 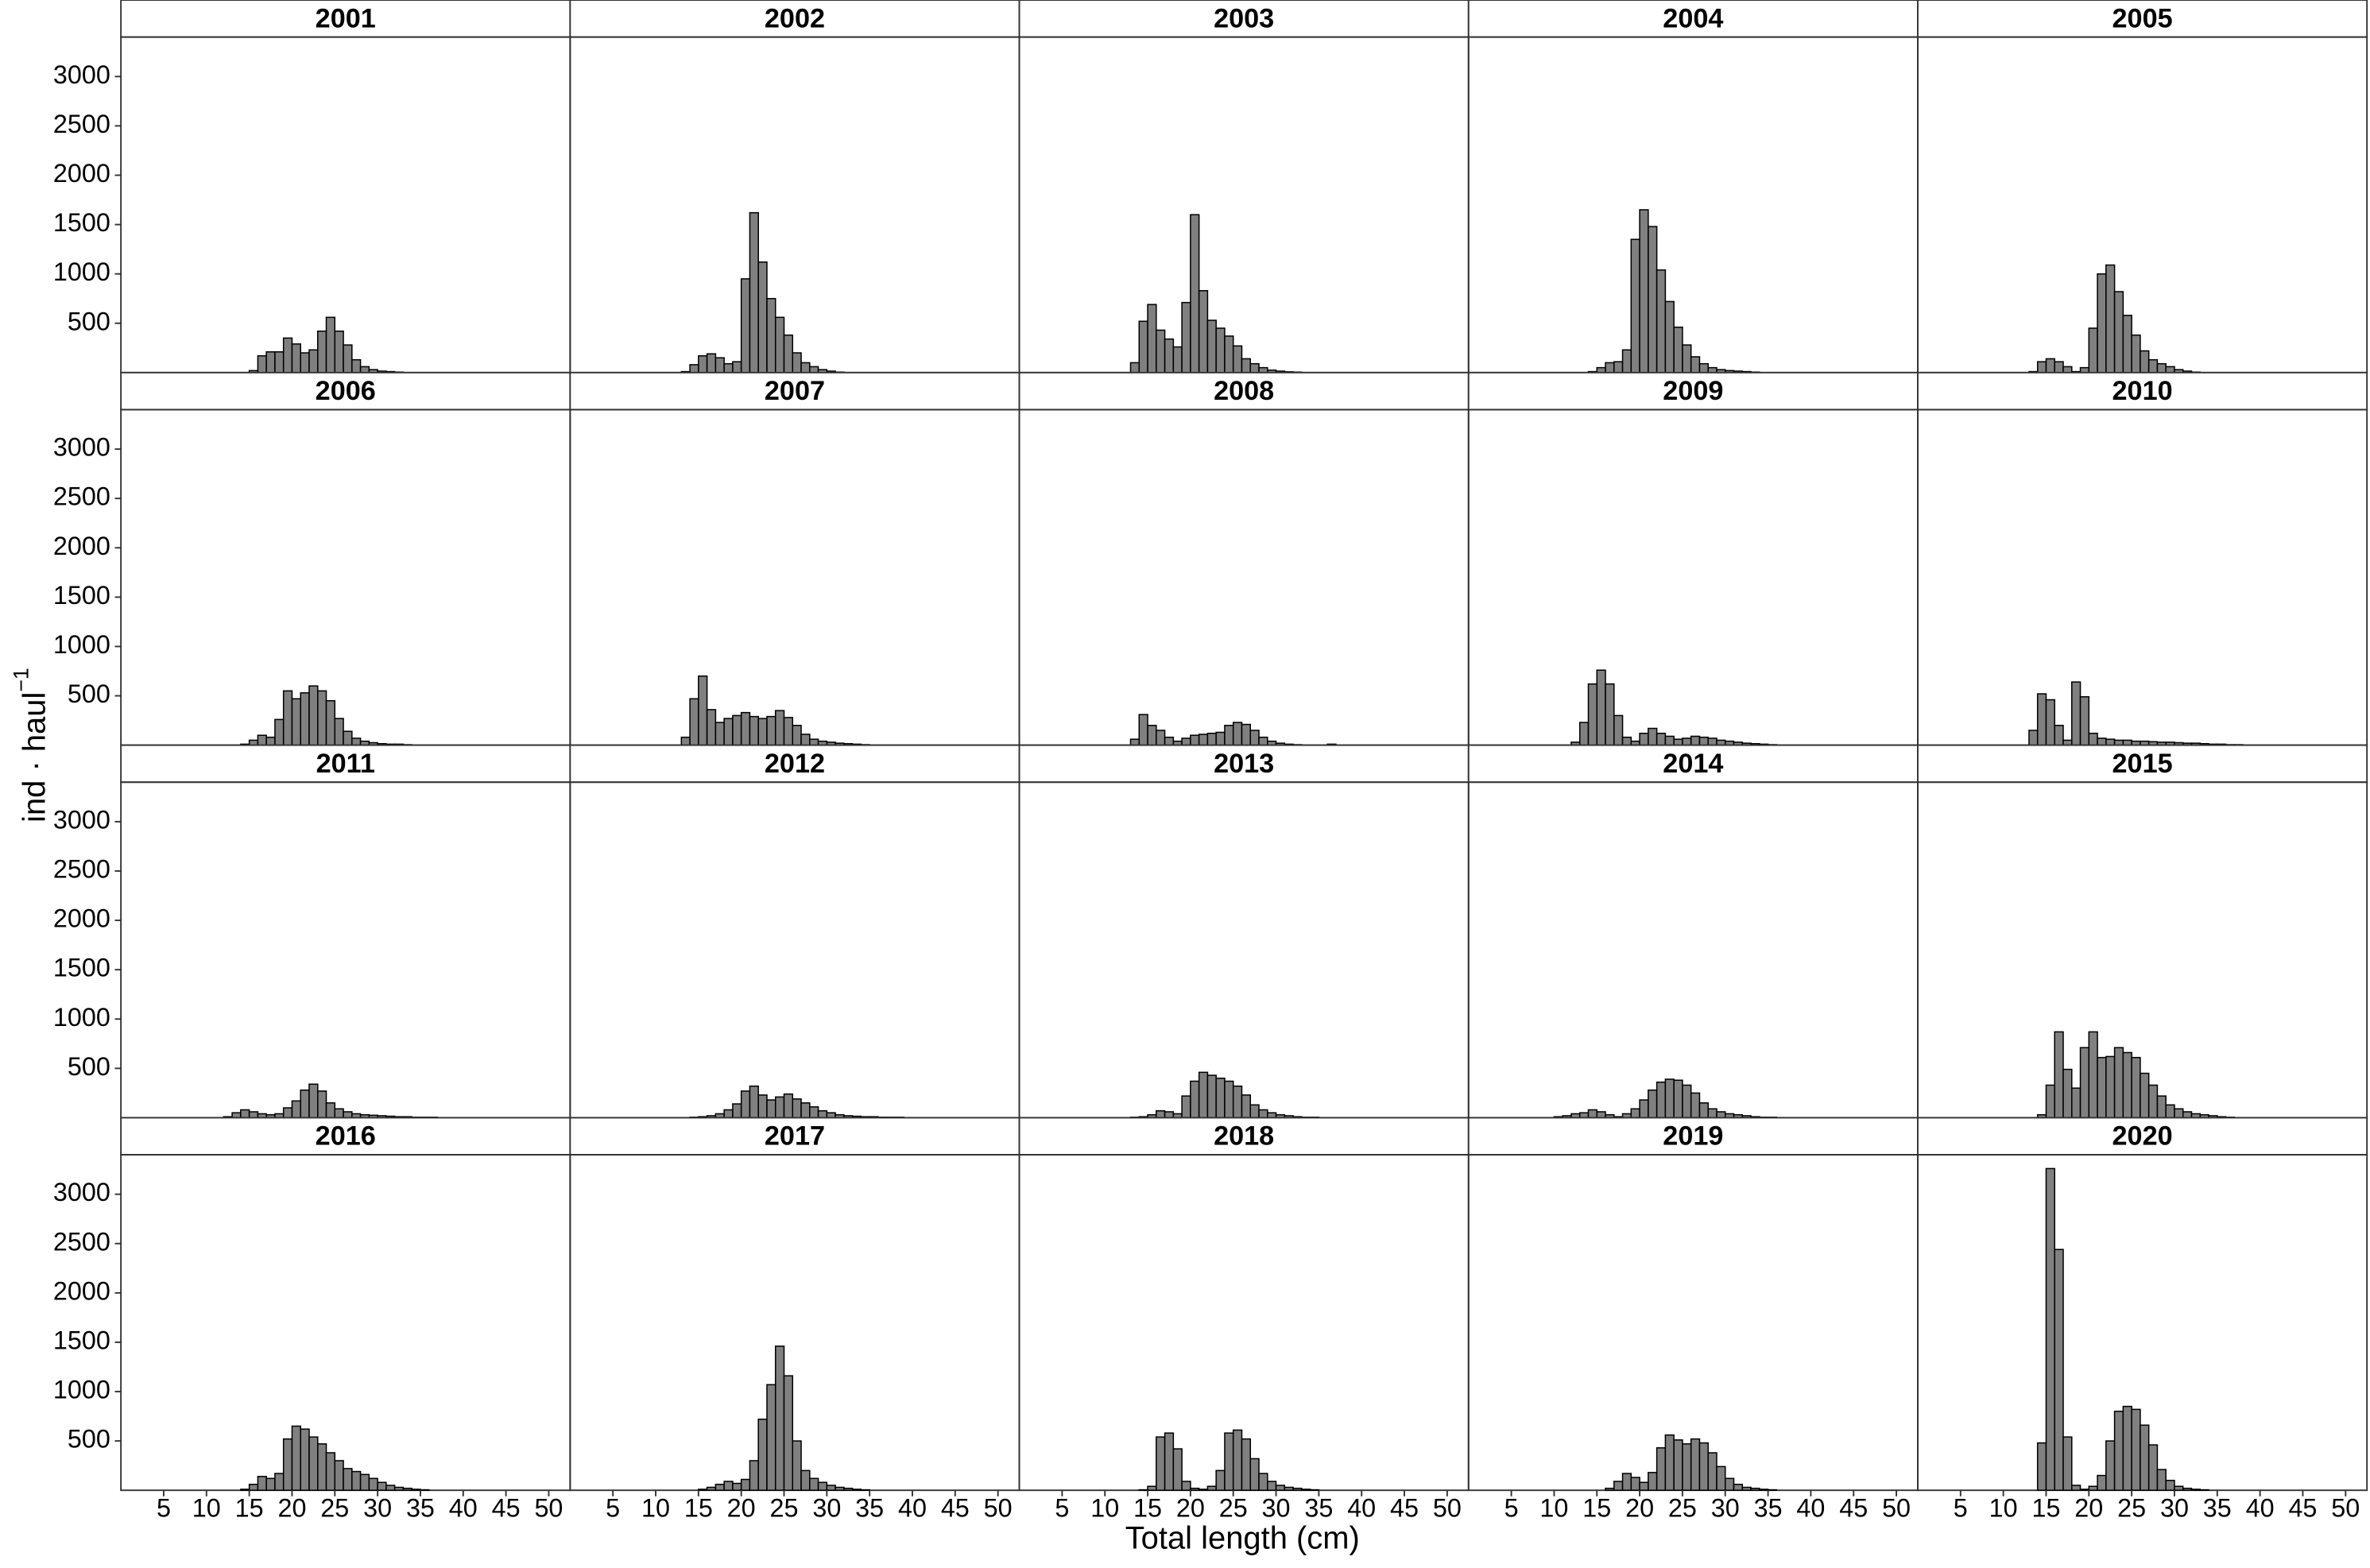 What do you see at coordinates (81, 1390) in the screenshot?
I see `y-tick-label: 1000` at bounding box center [81, 1390].